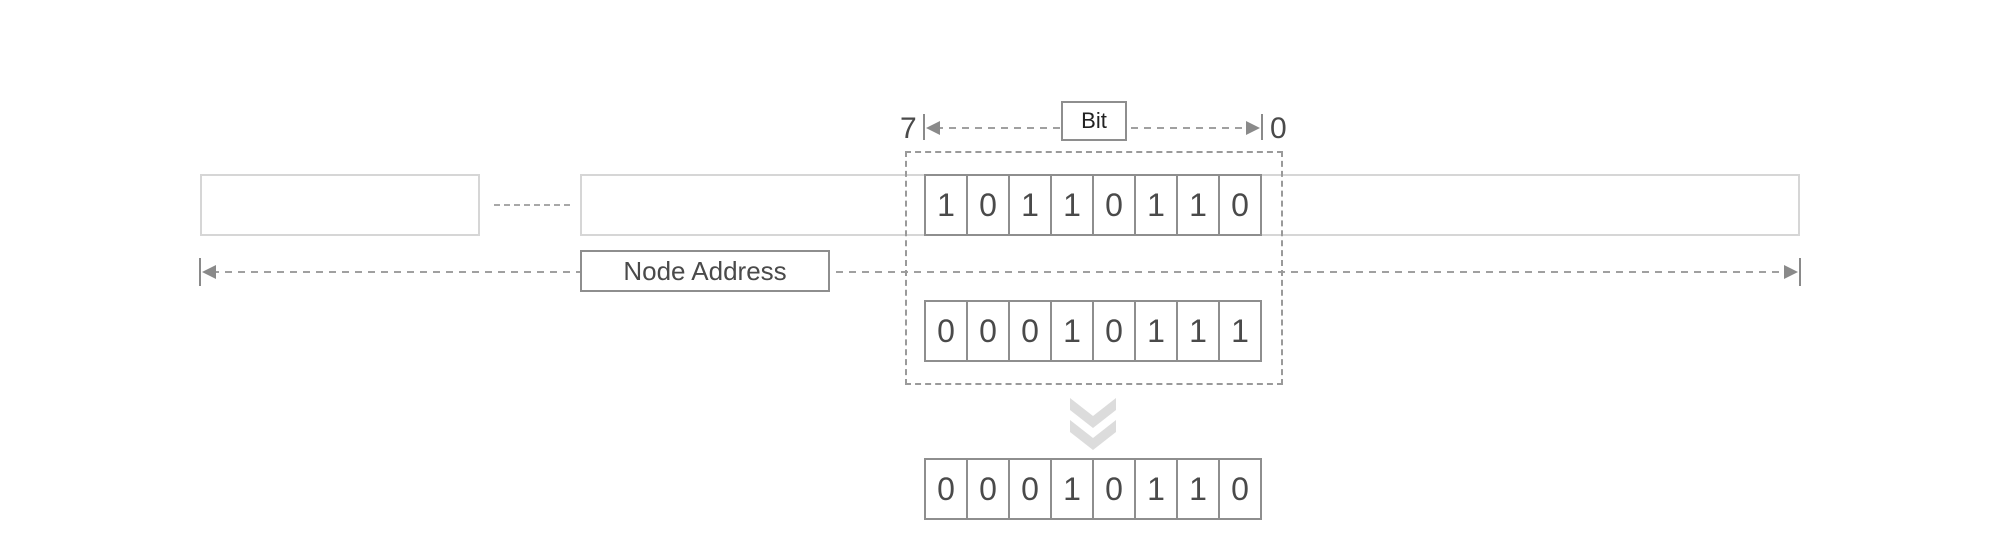 This screenshot has width=2000, height=542. What do you see at coordinates (340, 205) in the screenshot?
I see `address-block-left` at bounding box center [340, 205].